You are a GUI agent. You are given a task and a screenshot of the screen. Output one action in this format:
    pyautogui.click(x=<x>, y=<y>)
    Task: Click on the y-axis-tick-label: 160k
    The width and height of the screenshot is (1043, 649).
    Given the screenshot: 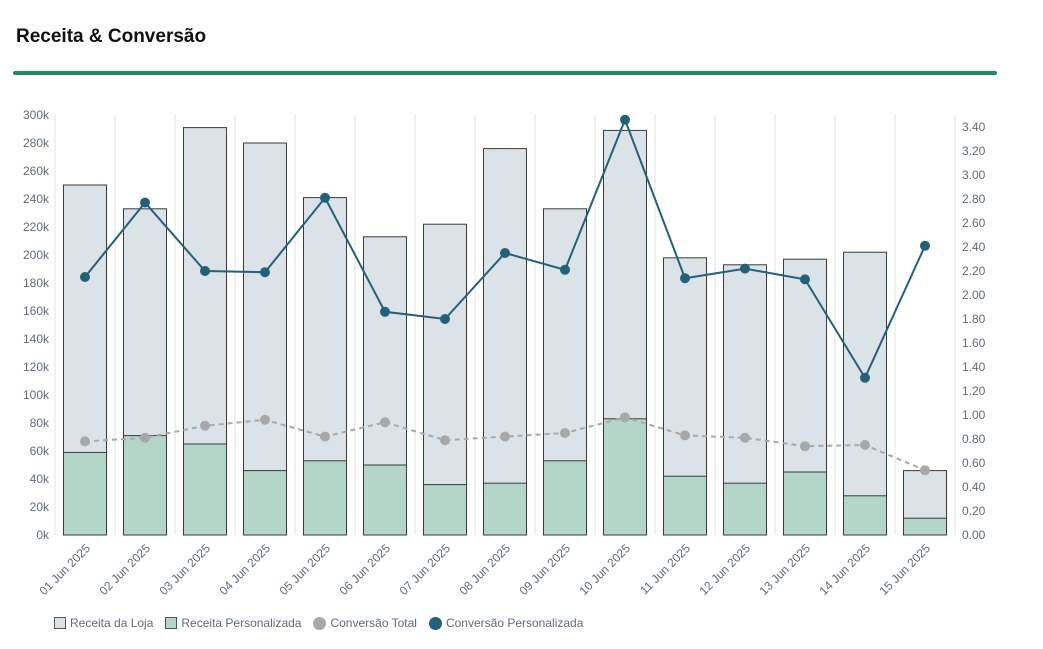 What is the action you would take?
    pyautogui.click(x=36, y=311)
    